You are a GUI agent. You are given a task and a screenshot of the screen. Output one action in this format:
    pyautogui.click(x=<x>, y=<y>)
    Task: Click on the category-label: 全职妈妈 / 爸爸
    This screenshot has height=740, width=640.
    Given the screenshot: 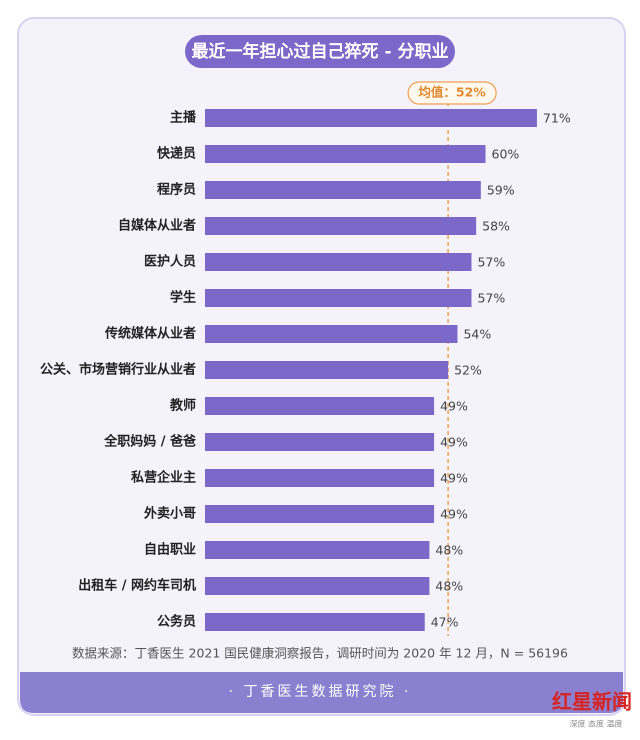 What is the action you would take?
    pyautogui.click(x=149, y=442)
    